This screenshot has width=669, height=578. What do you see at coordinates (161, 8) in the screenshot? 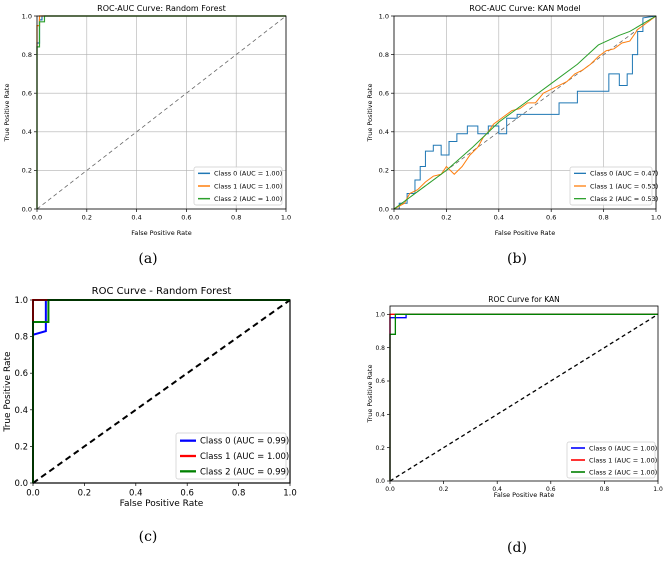
I see `chart-title: ROC-AUC Curve: Random Forest` at bounding box center [161, 8].